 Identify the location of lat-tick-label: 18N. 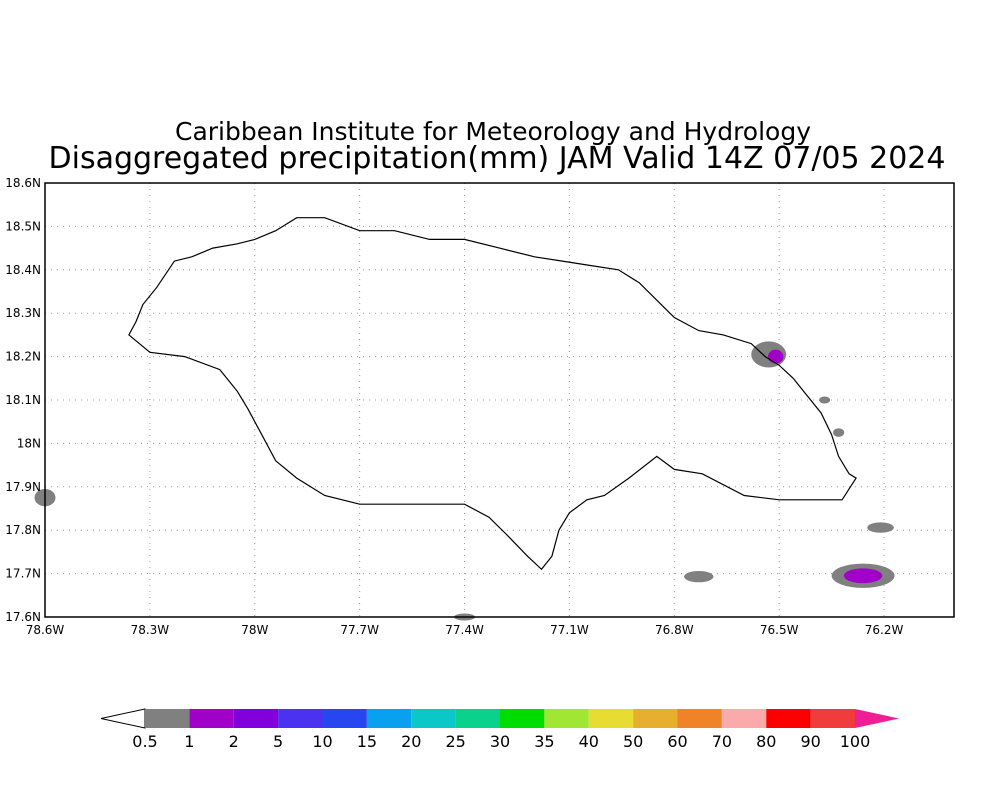
(29, 443).